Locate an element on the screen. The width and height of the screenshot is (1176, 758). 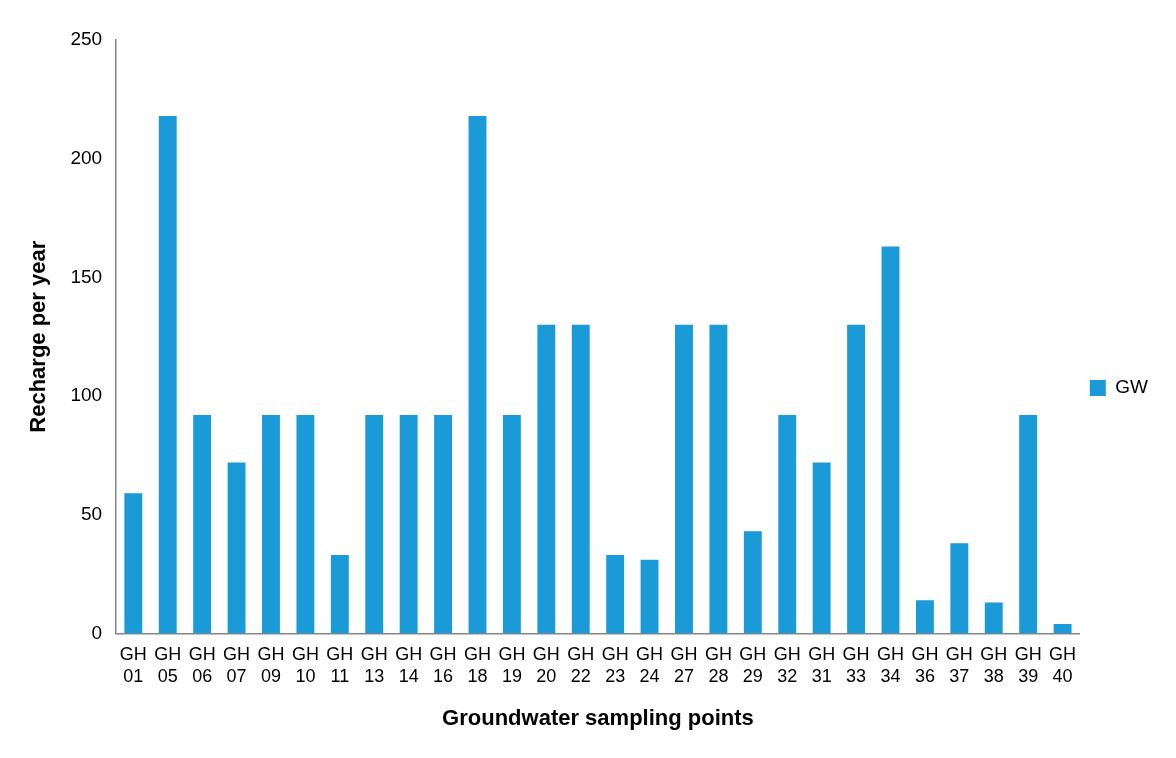
x-tick-label: GH 19 is located at coordinates (512, 665).